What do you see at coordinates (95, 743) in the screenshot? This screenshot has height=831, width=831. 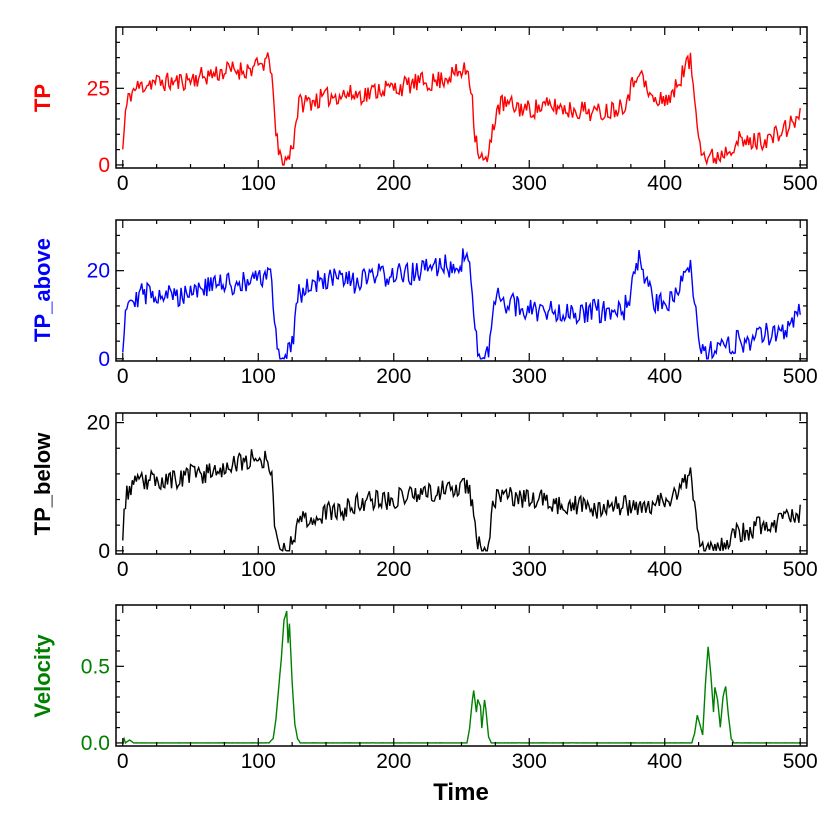 I see `y-tick-label: 0.0` at bounding box center [95, 743].